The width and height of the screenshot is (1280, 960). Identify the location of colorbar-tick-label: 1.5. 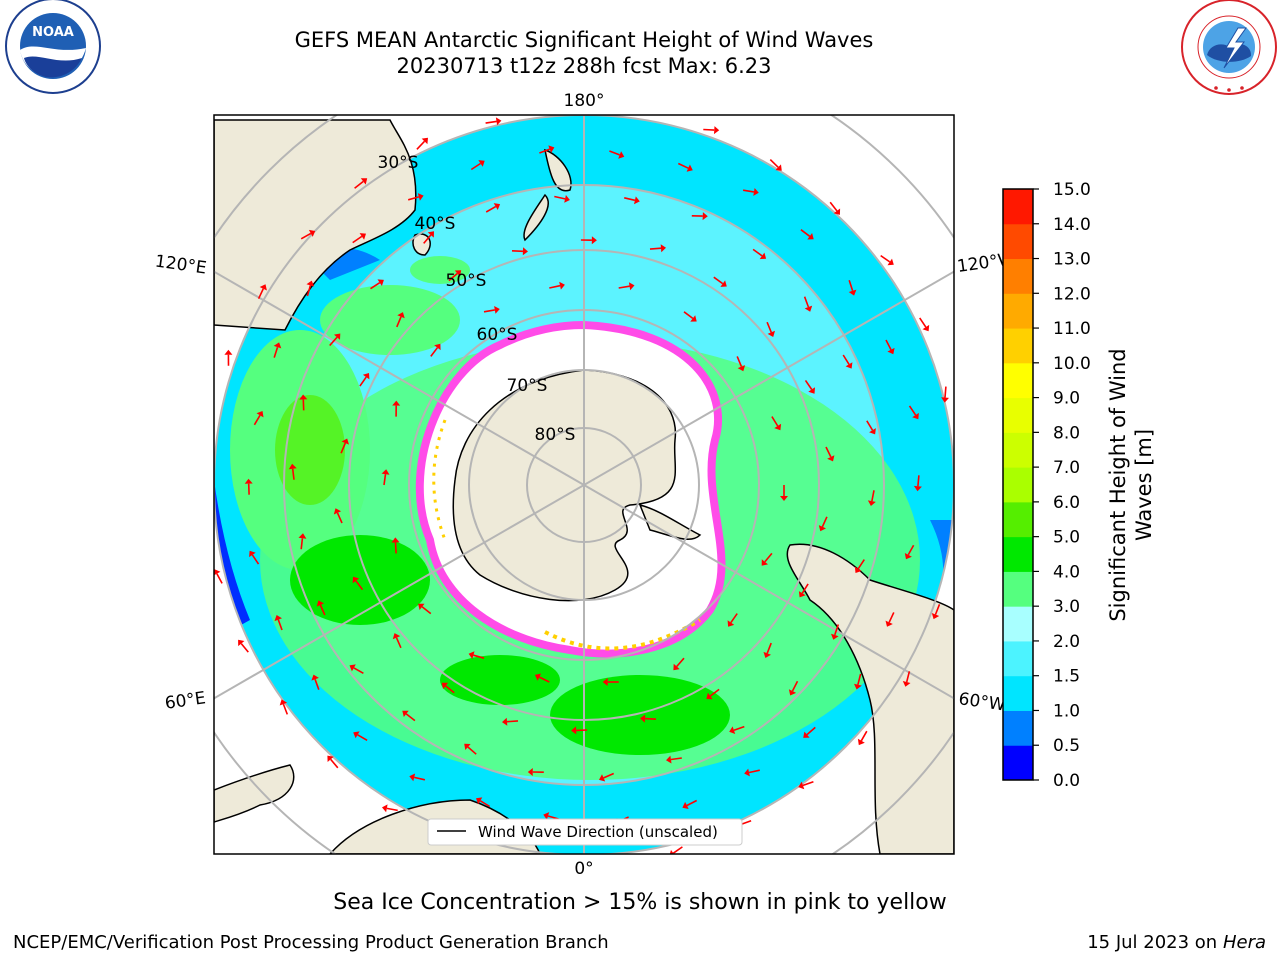
(1066, 677).